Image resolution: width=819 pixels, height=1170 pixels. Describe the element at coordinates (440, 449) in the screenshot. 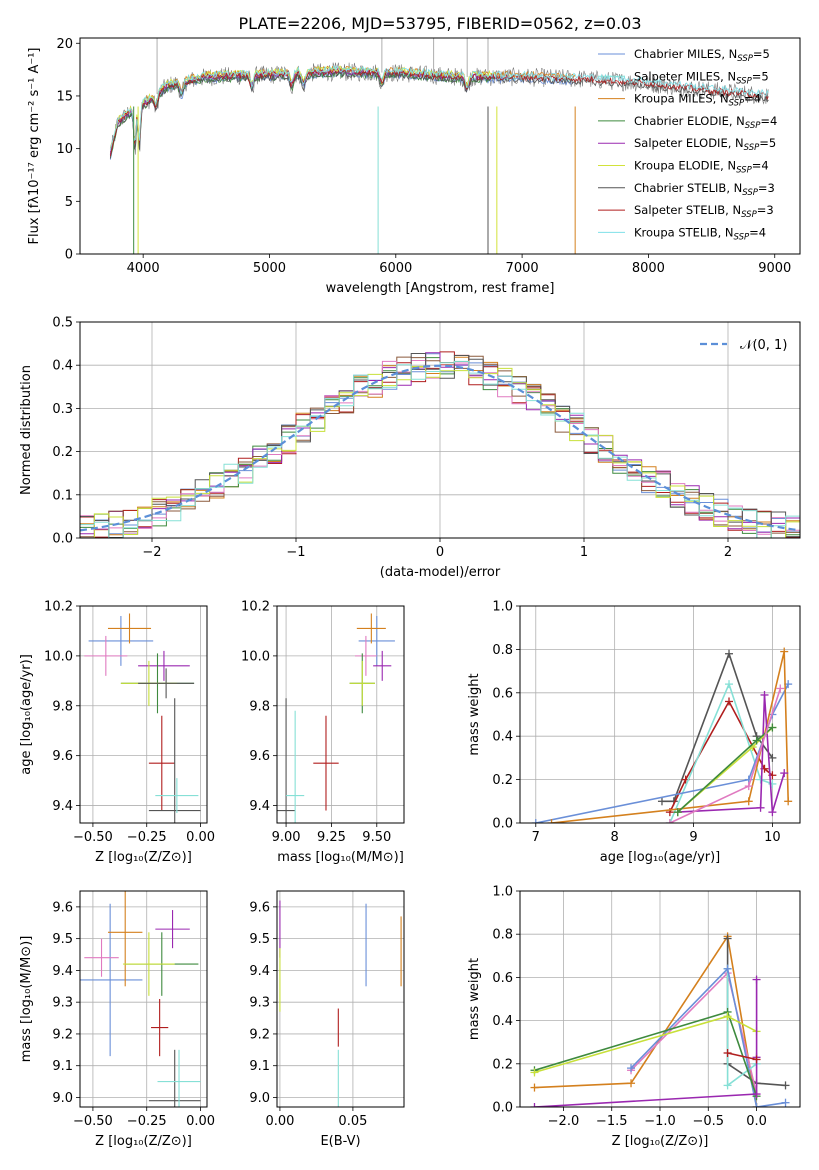

I see `residual-histogram-step` at that location.